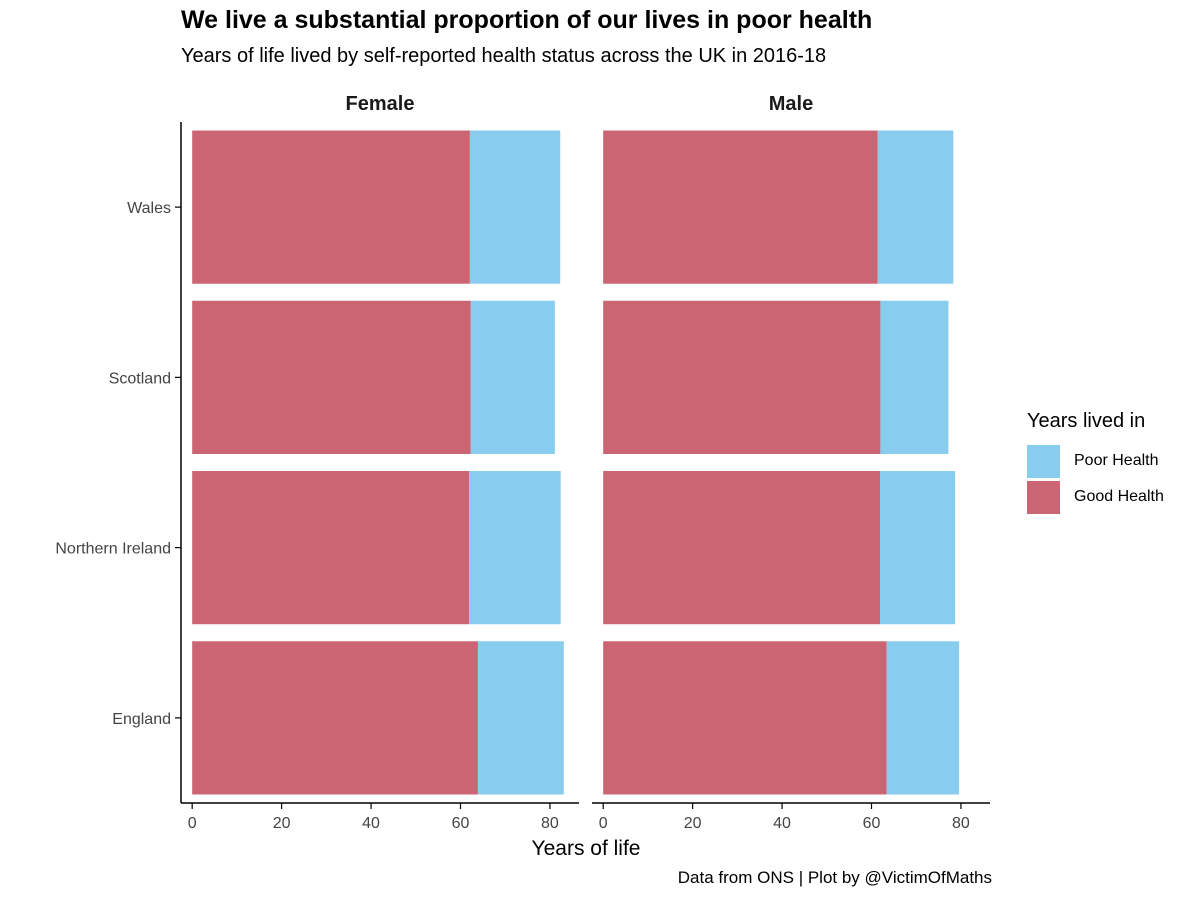  Describe the element at coordinates (512, 377) in the screenshot. I see `bar-female-scotland-poor-health` at that location.